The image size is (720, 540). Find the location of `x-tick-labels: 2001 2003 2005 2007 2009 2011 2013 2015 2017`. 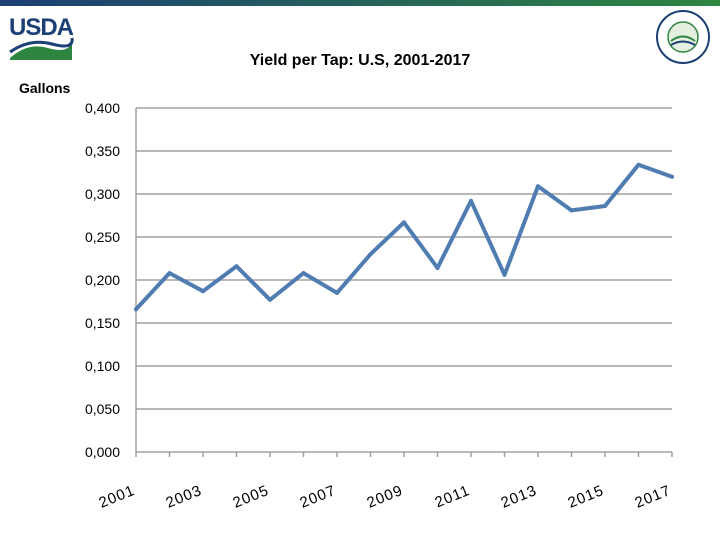

x-tick-labels: 2001 2003 2005 2007 2009 2011 2013 2015 2017 is located at coordinates (384, 497).